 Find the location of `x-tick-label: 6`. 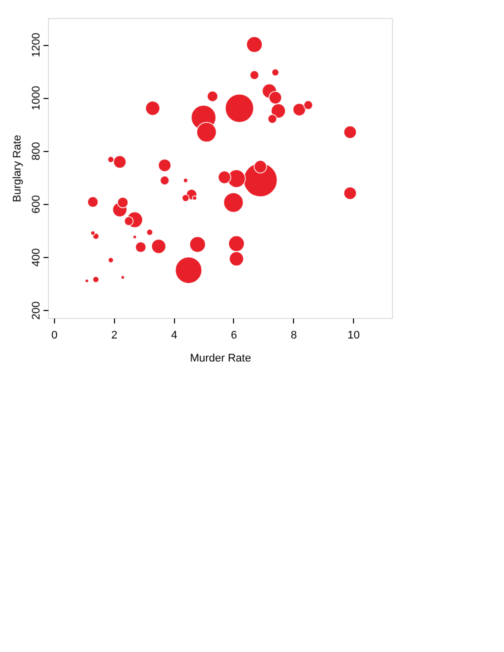

x-tick-label: 6 is located at coordinates (234, 336).